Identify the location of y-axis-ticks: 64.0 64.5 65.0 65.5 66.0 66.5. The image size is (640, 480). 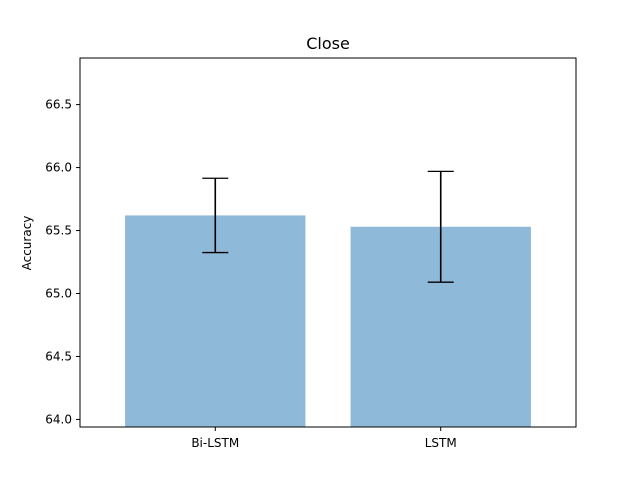
(62, 262).